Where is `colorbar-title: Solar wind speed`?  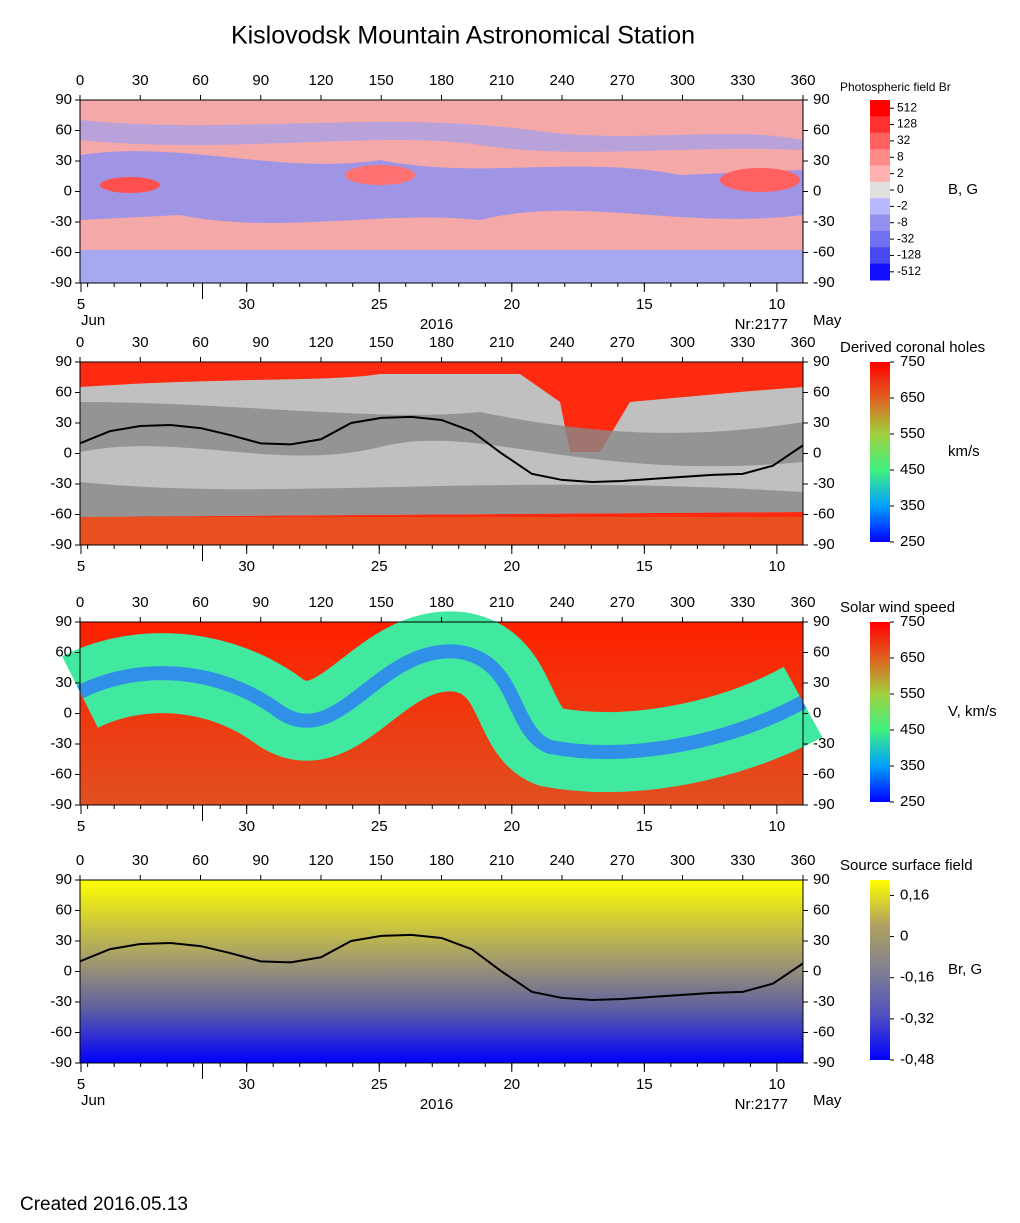
colorbar-title: Solar wind speed is located at coordinates (897, 607).